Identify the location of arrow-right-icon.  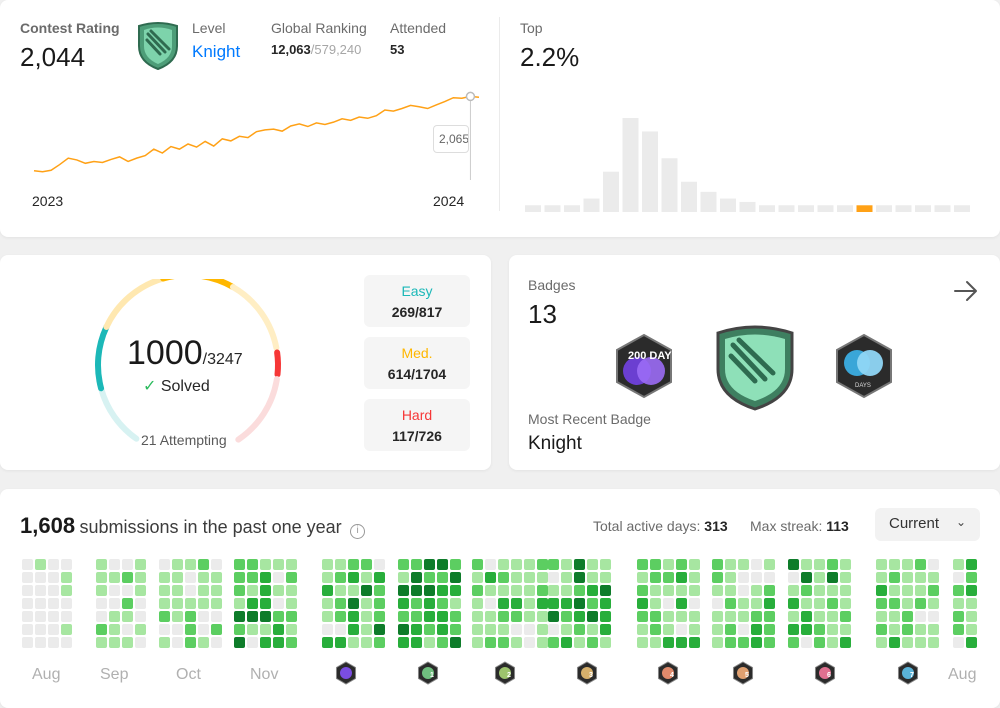
(966, 291).